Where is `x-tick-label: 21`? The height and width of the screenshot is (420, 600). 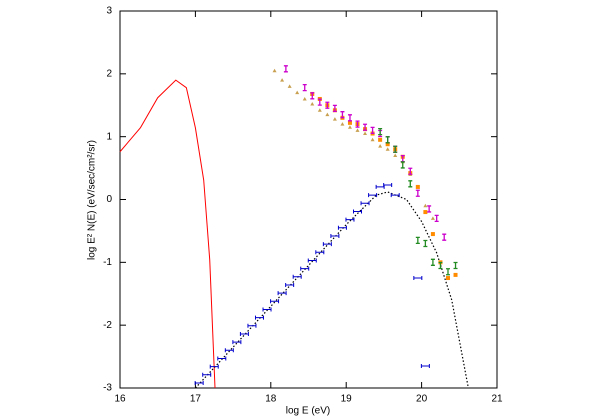 x-tick-label: 21 is located at coordinates (497, 399).